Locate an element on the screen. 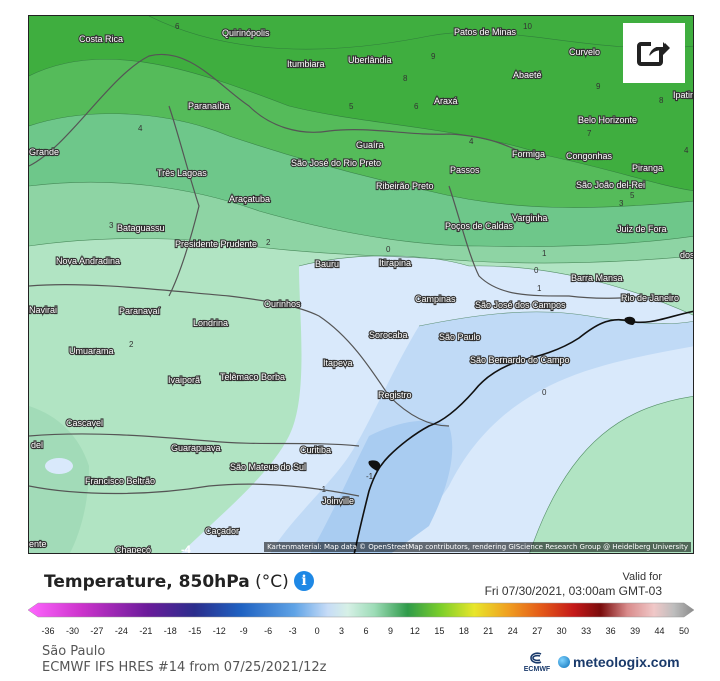  colorbar-tick-label: 36 is located at coordinates (611, 631).